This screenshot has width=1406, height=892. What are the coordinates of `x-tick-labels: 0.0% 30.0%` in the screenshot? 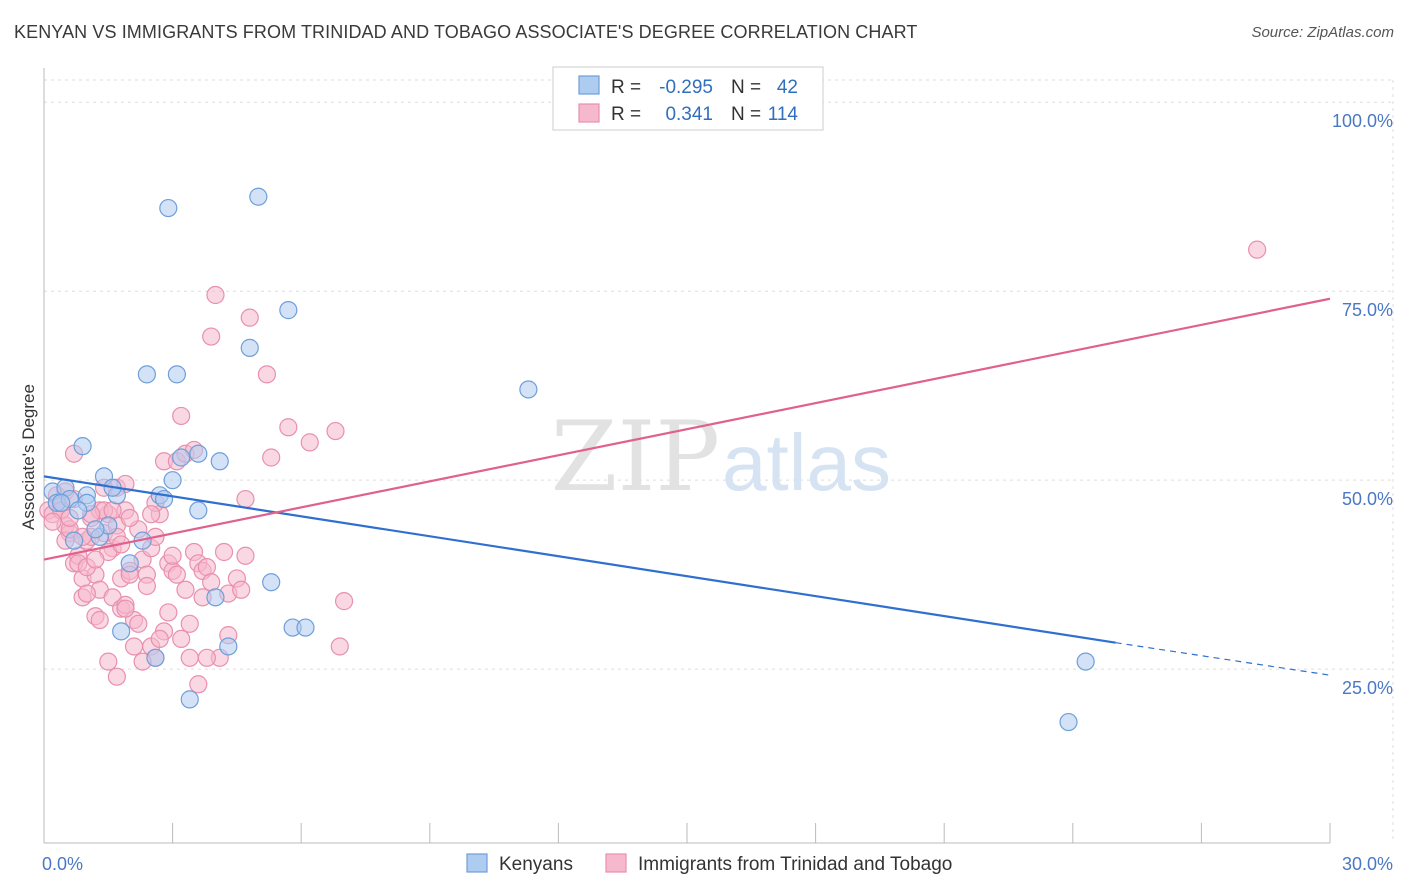 It's located at (717, 864).